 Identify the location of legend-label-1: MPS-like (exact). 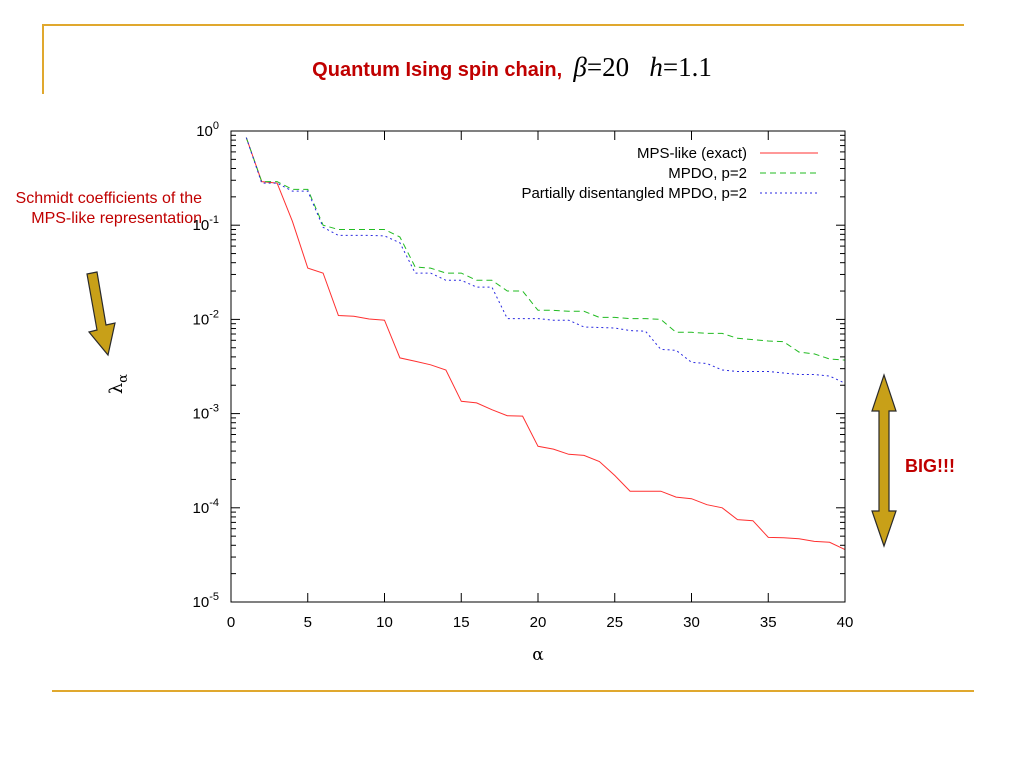
(692, 153).